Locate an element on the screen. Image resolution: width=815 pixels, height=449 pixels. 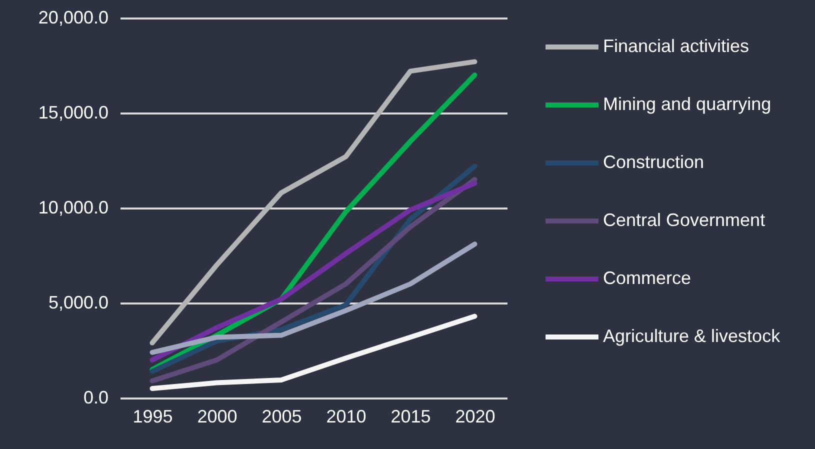
x-tick-label: 1995 is located at coordinates (152, 416).